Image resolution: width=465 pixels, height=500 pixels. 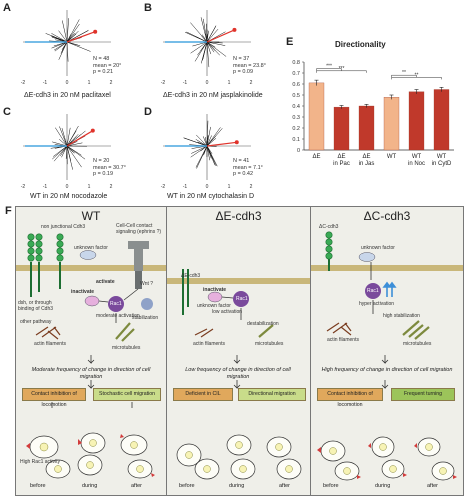 What do you see at coordinates (145, 318) in the screenshot?
I see `wt-stabilization-label: stabilization` at bounding box center [145, 318].